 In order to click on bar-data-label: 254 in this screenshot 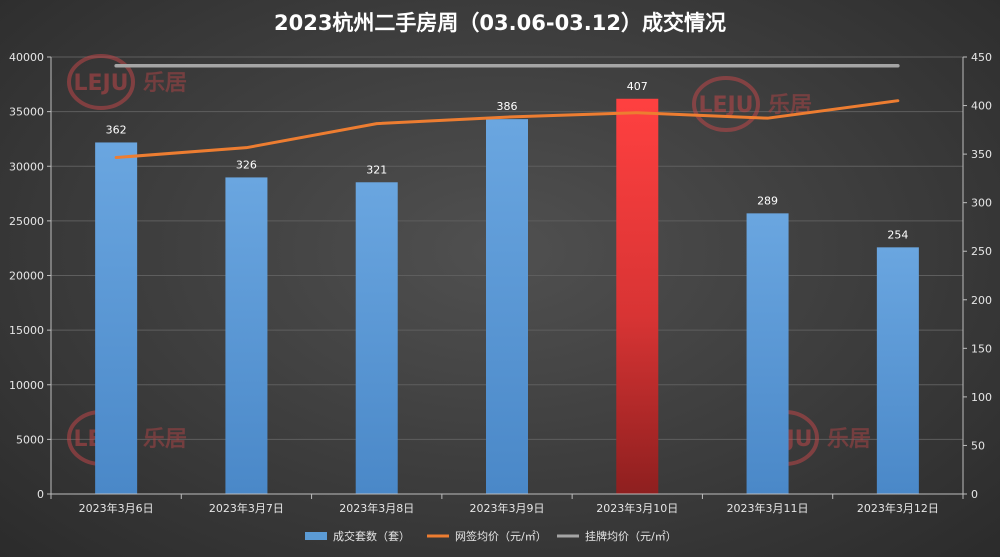, I will do `click(897, 234)`.